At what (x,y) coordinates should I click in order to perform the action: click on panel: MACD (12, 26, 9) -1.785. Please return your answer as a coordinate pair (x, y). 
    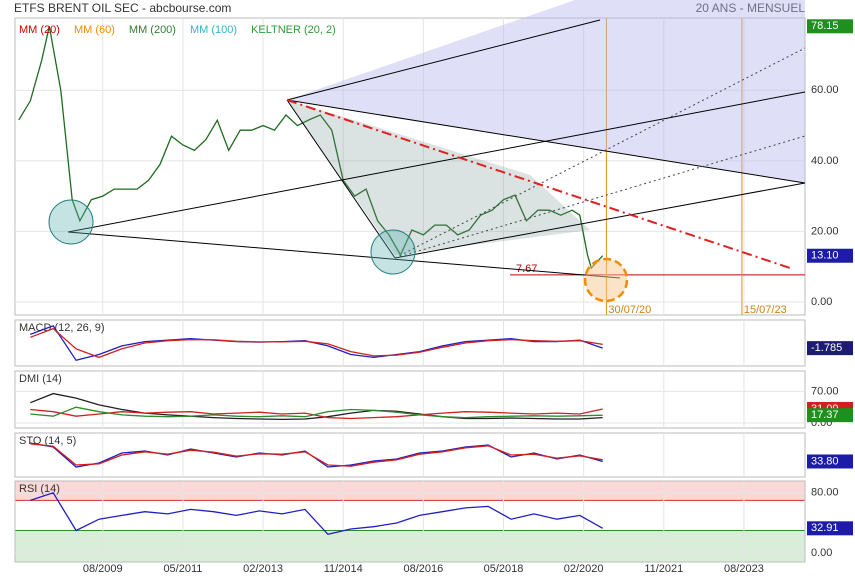
    Looking at the image, I should click on (433, 343).